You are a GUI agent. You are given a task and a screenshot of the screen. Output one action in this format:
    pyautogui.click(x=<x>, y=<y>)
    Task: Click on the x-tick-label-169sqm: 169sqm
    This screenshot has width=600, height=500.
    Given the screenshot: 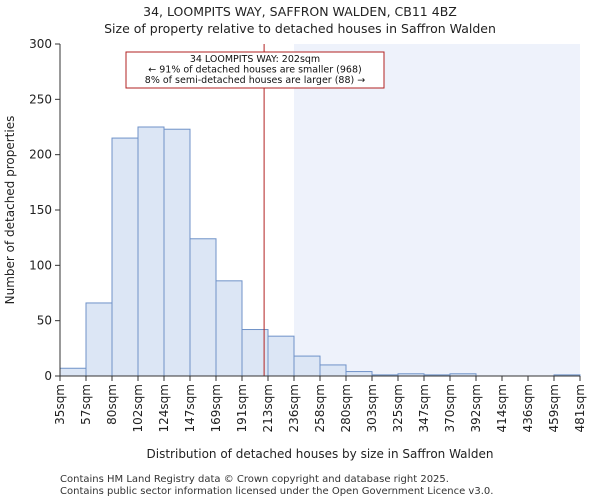 What is the action you would take?
    pyautogui.click(x=216, y=408)
    